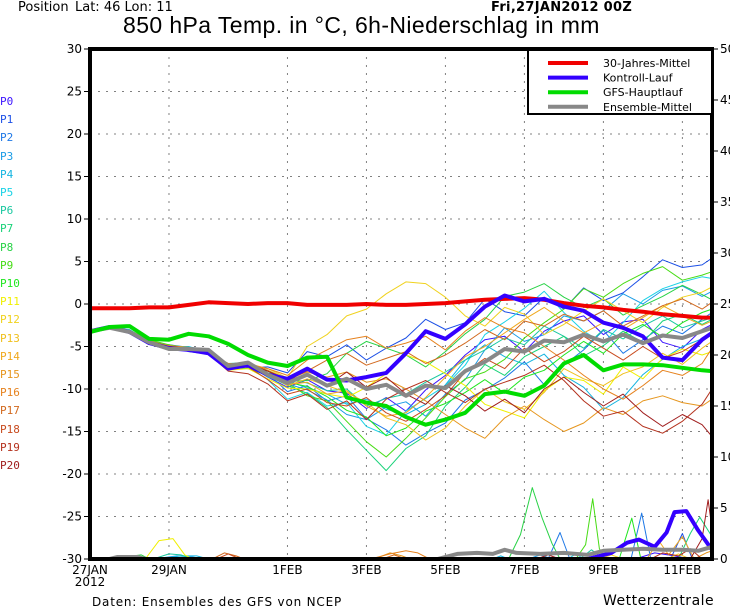 The image size is (730, 609). What do you see at coordinates (724, 559) in the screenshot?
I see `y-right-tick-label: 0` at bounding box center [724, 559].